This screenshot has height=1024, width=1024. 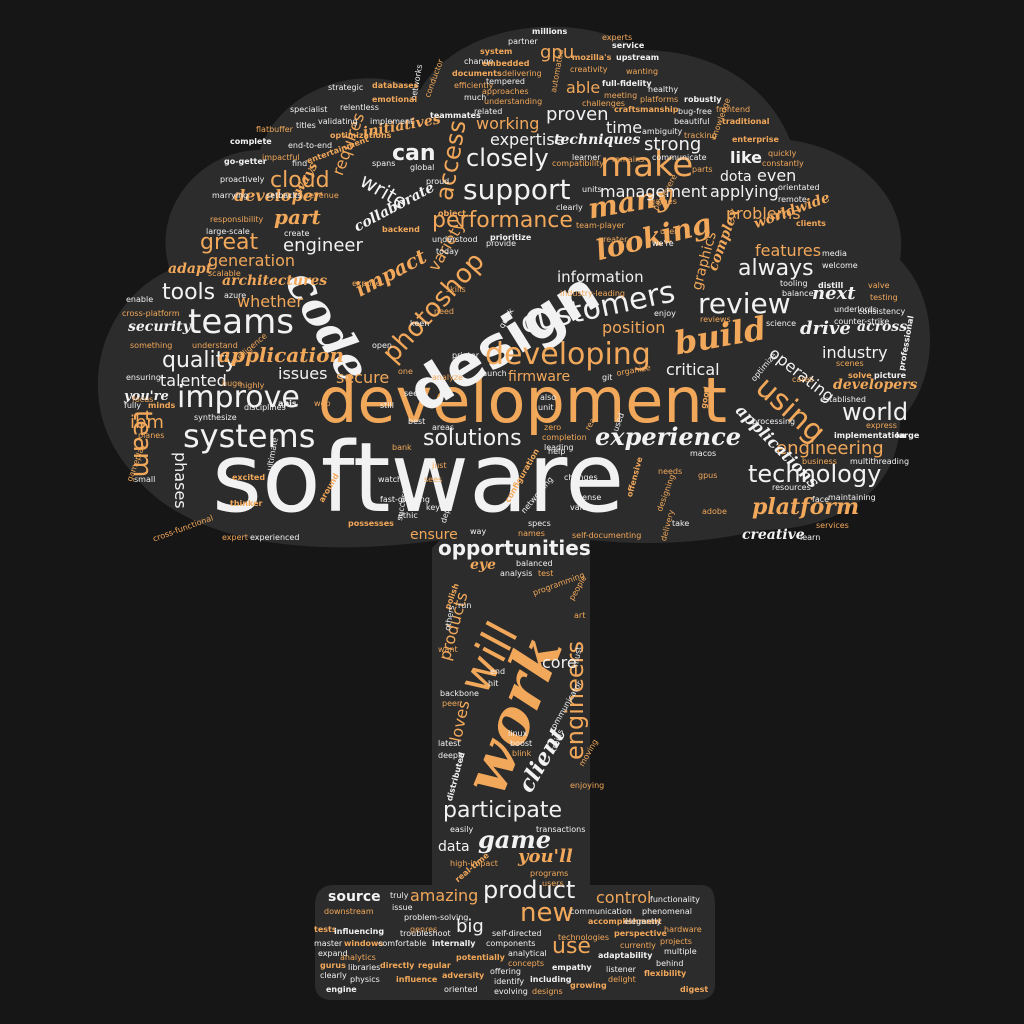 I want to click on word-see: see, so click(x=411, y=393).